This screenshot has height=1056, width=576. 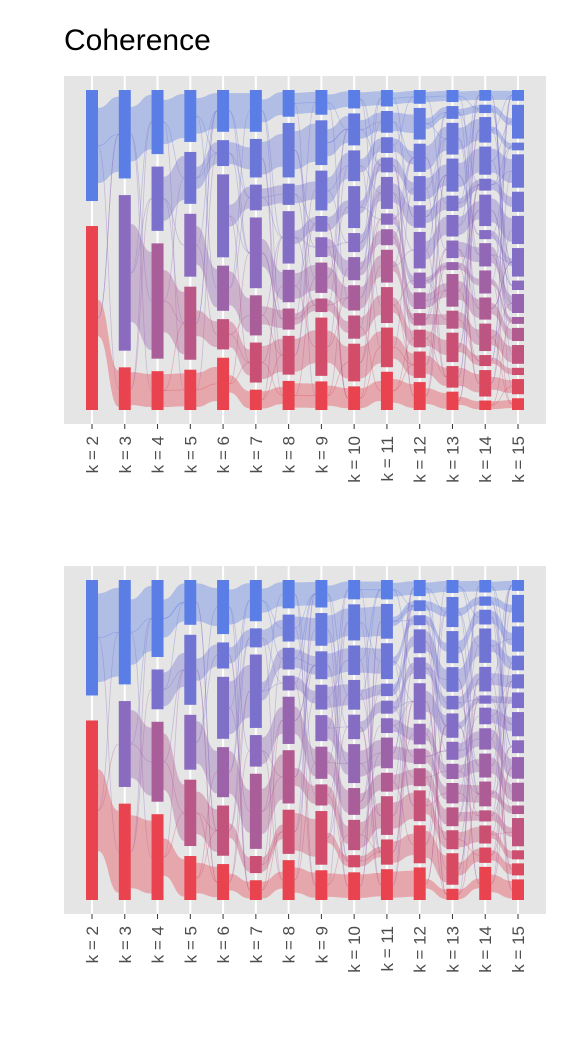 What do you see at coordinates (452, 459) in the screenshot?
I see `x-tick-label: k = 13` at bounding box center [452, 459].